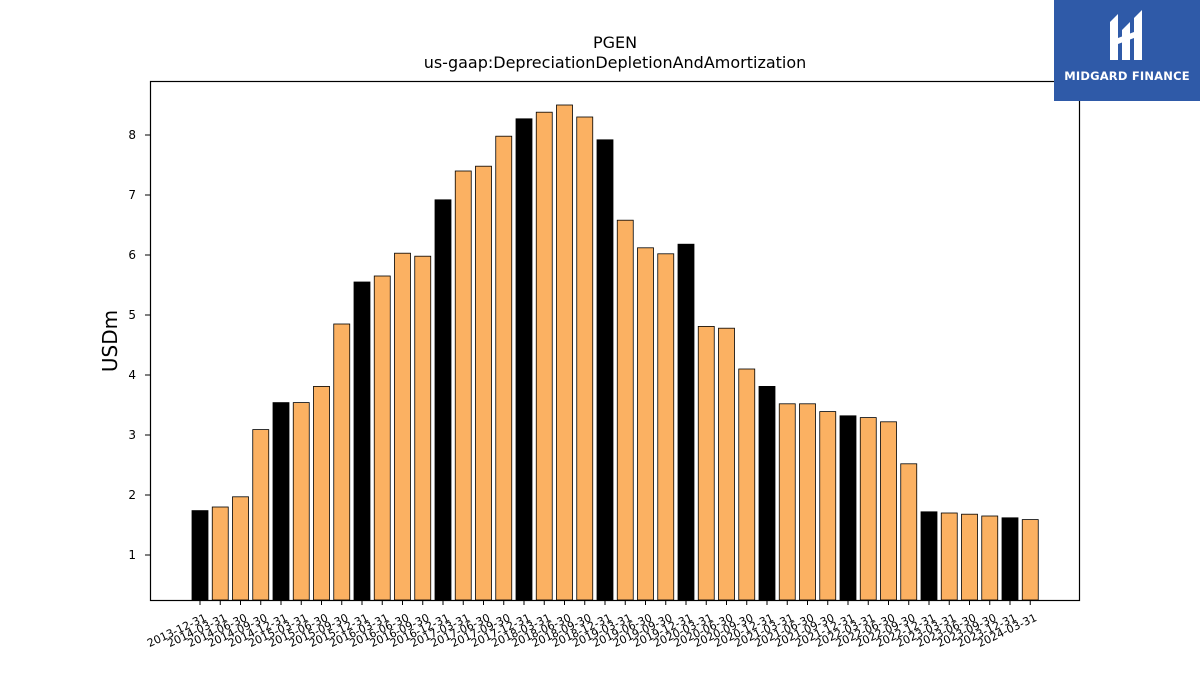 The height and width of the screenshot is (675, 1200). Describe the element at coordinates (1127, 76) in the screenshot. I see `logo-text: MIDGARD FINANCE` at that location.